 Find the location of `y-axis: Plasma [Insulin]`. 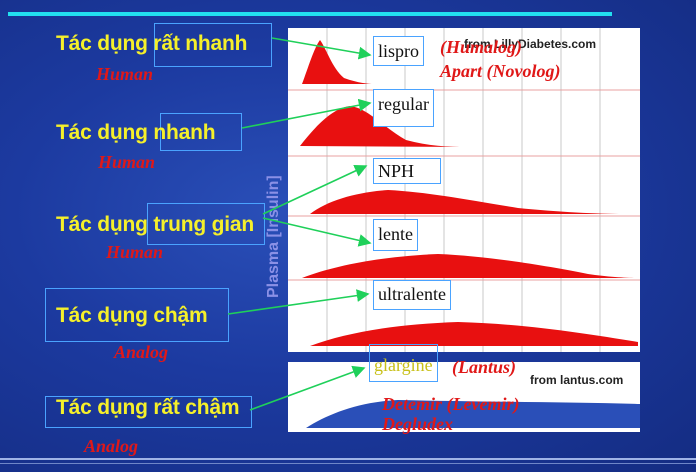

y-axis: Plasma [Insulin] is located at coordinates (273, 225).